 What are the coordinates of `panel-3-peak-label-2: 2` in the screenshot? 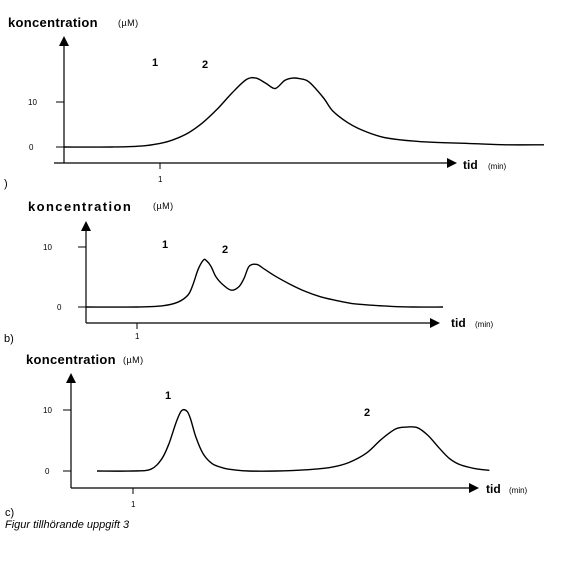 It's located at (367, 413).